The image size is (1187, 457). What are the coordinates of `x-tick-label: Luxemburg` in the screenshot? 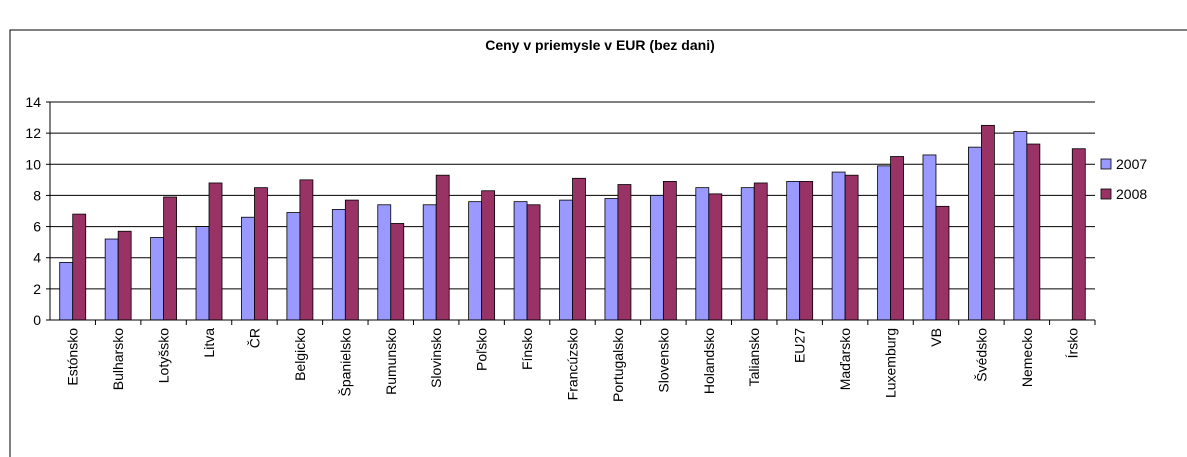 It's located at (891, 363).